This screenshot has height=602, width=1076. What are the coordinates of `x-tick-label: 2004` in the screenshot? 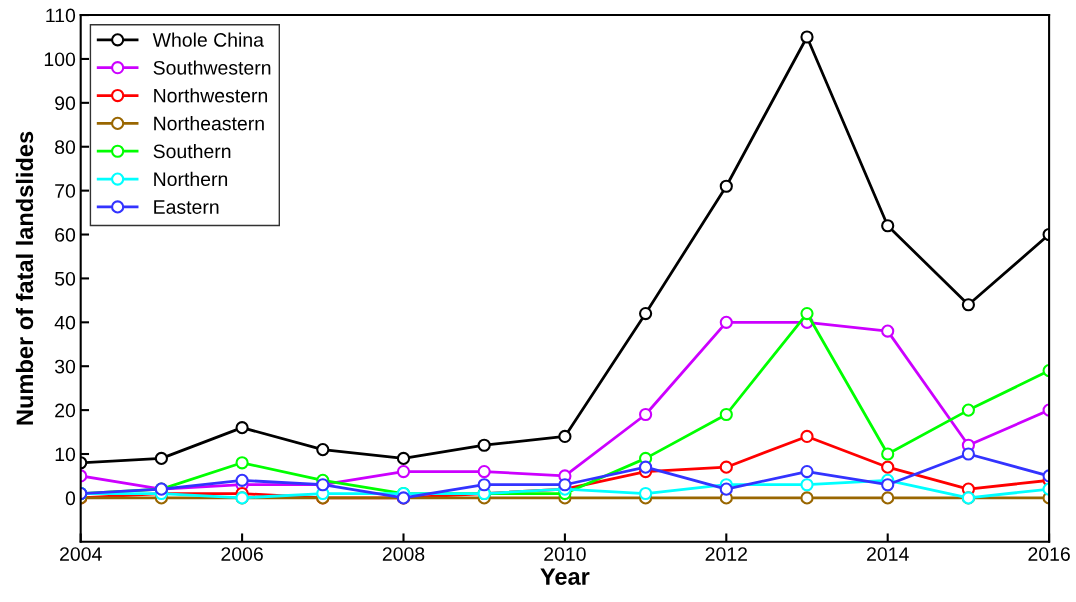 It's located at (81, 554).